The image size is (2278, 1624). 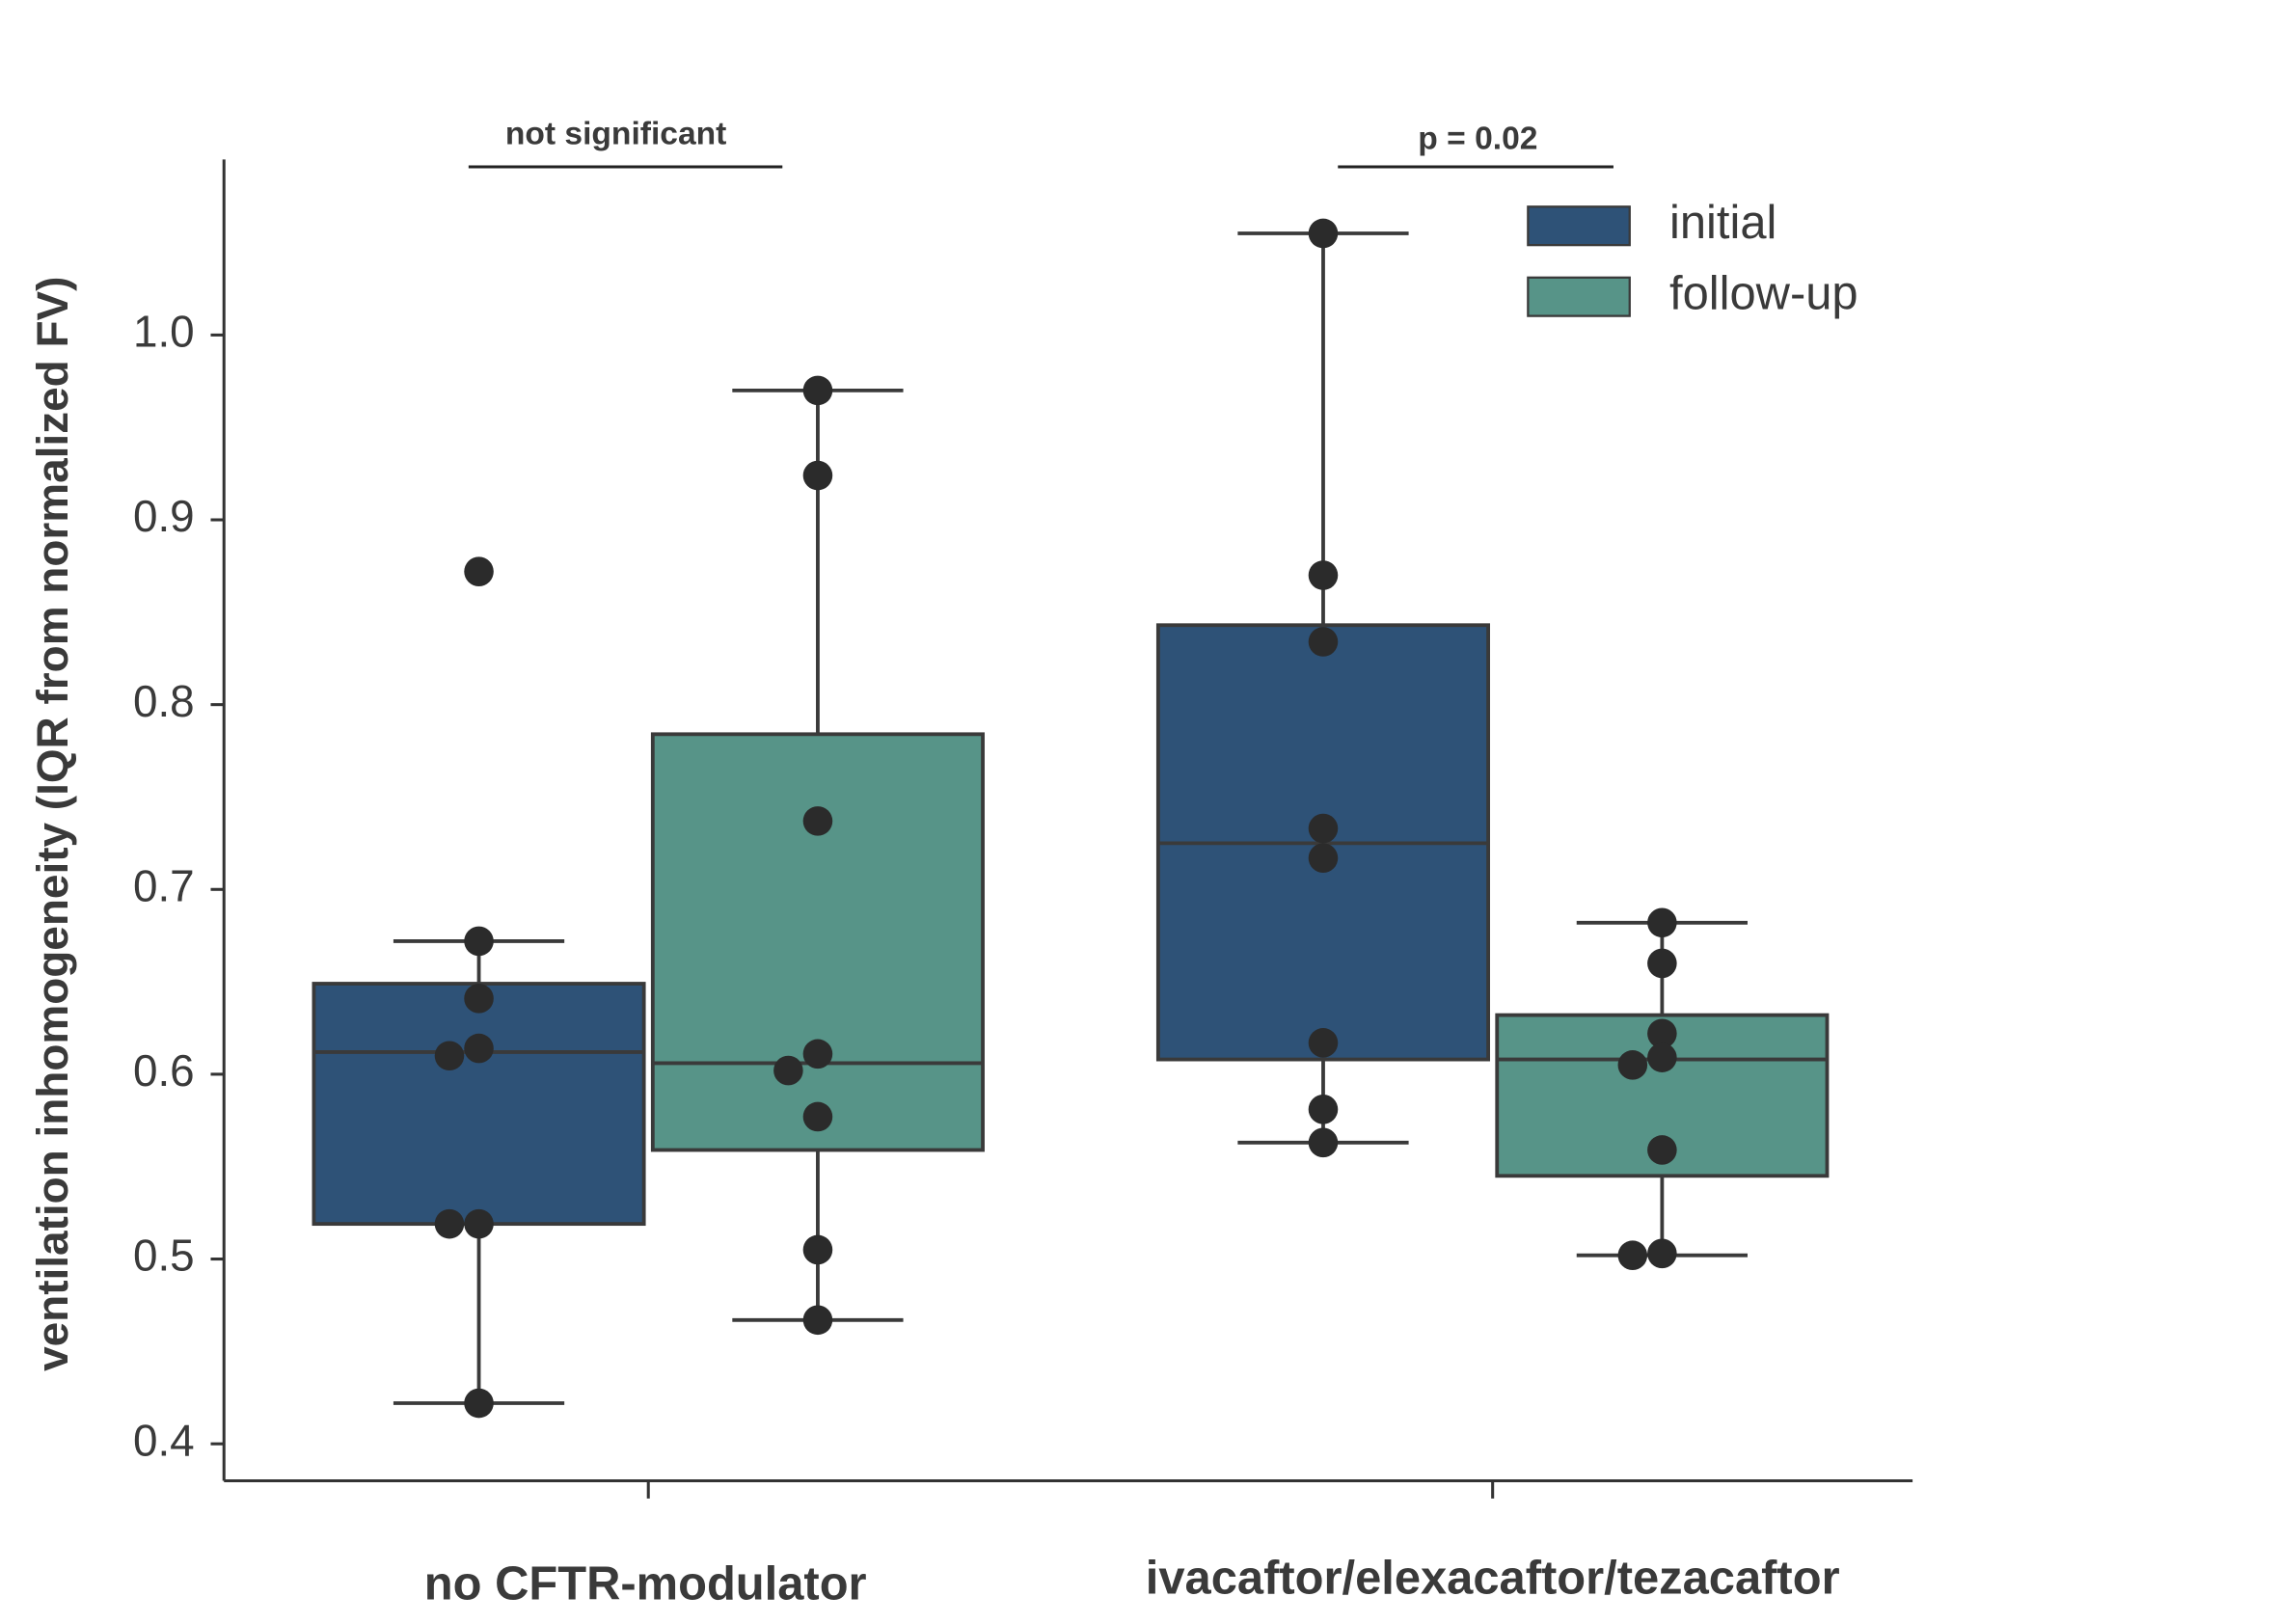 I want to click on y-tick-label: 0.5, so click(x=164, y=1256).